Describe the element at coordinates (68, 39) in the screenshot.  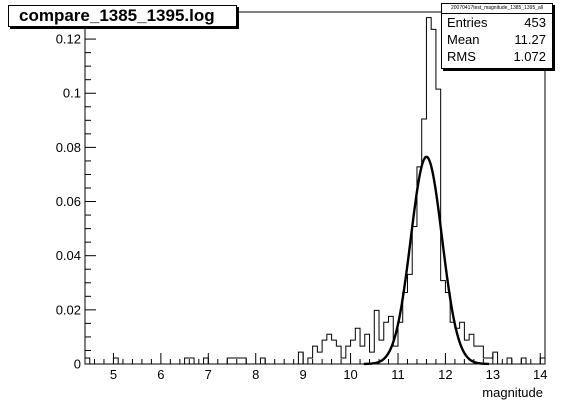
I see `y-tick-label: 0.12` at that location.